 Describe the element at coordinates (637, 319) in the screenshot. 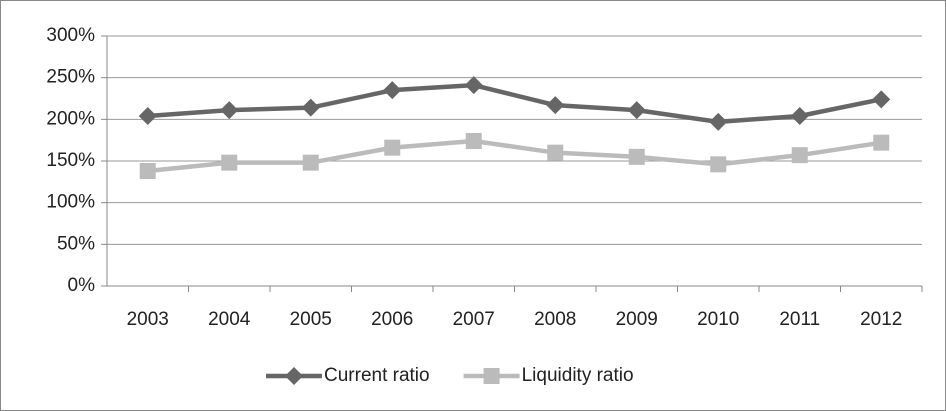

I see `x-tick-label: 2009` at that location.